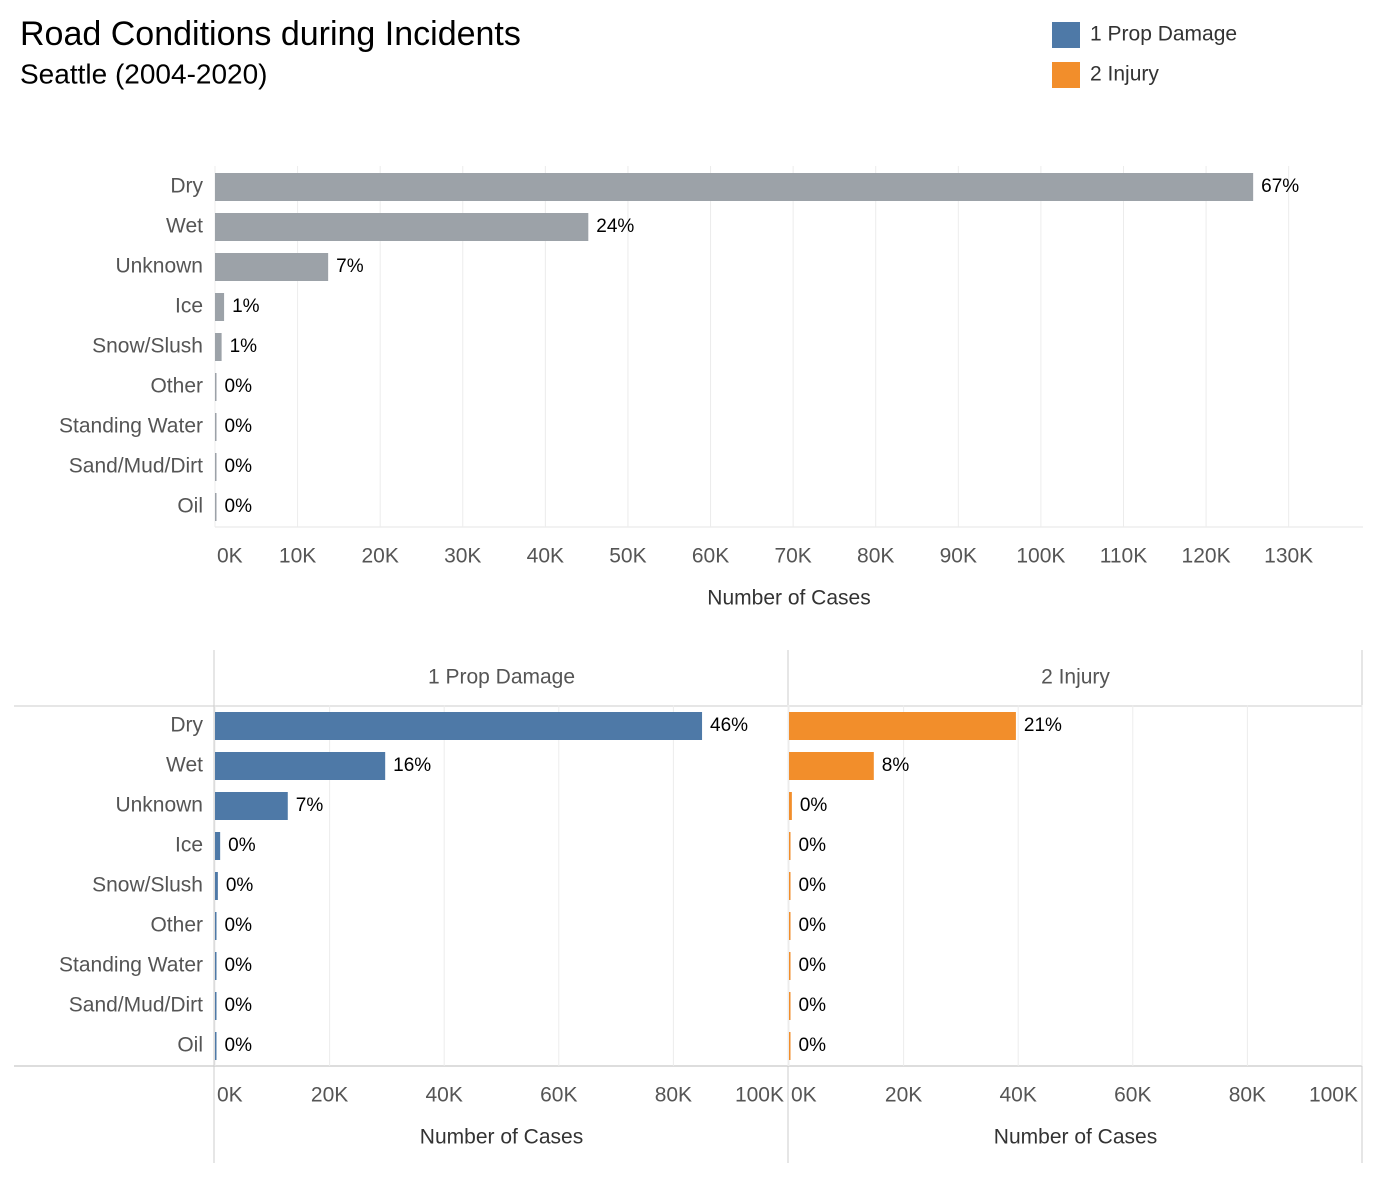 Image resolution: width=1376 pixels, height=1178 pixels. Describe the element at coordinates (501, 677) in the screenshot. I see `panel-header: 1 Prop Damage` at that location.